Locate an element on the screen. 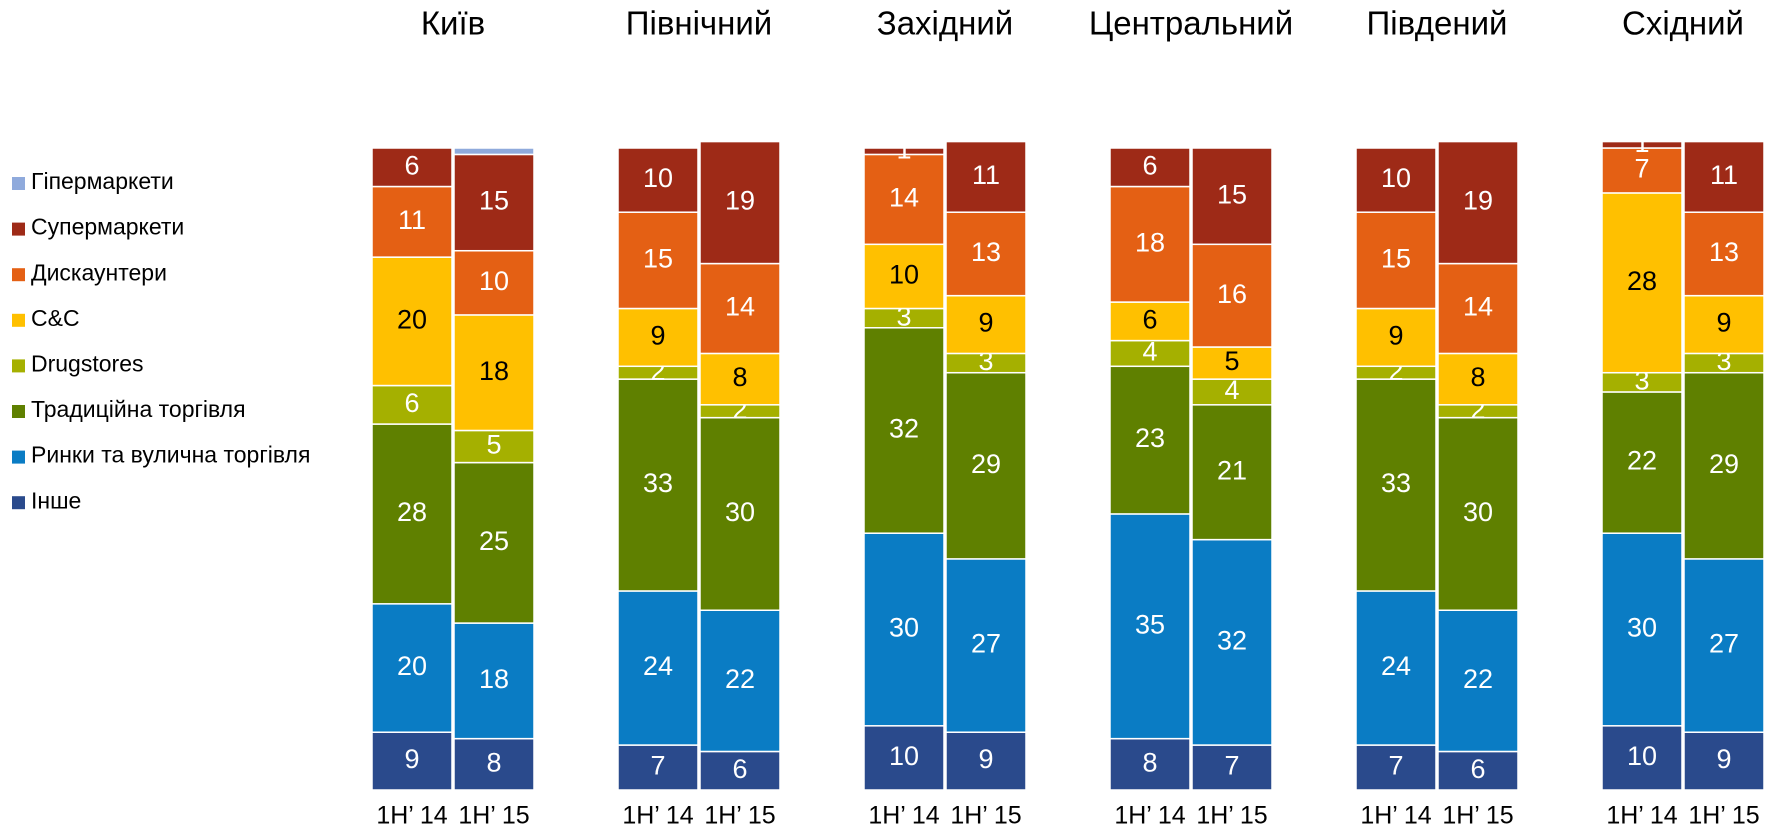  data-label: 22 is located at coordinates (740, 679).